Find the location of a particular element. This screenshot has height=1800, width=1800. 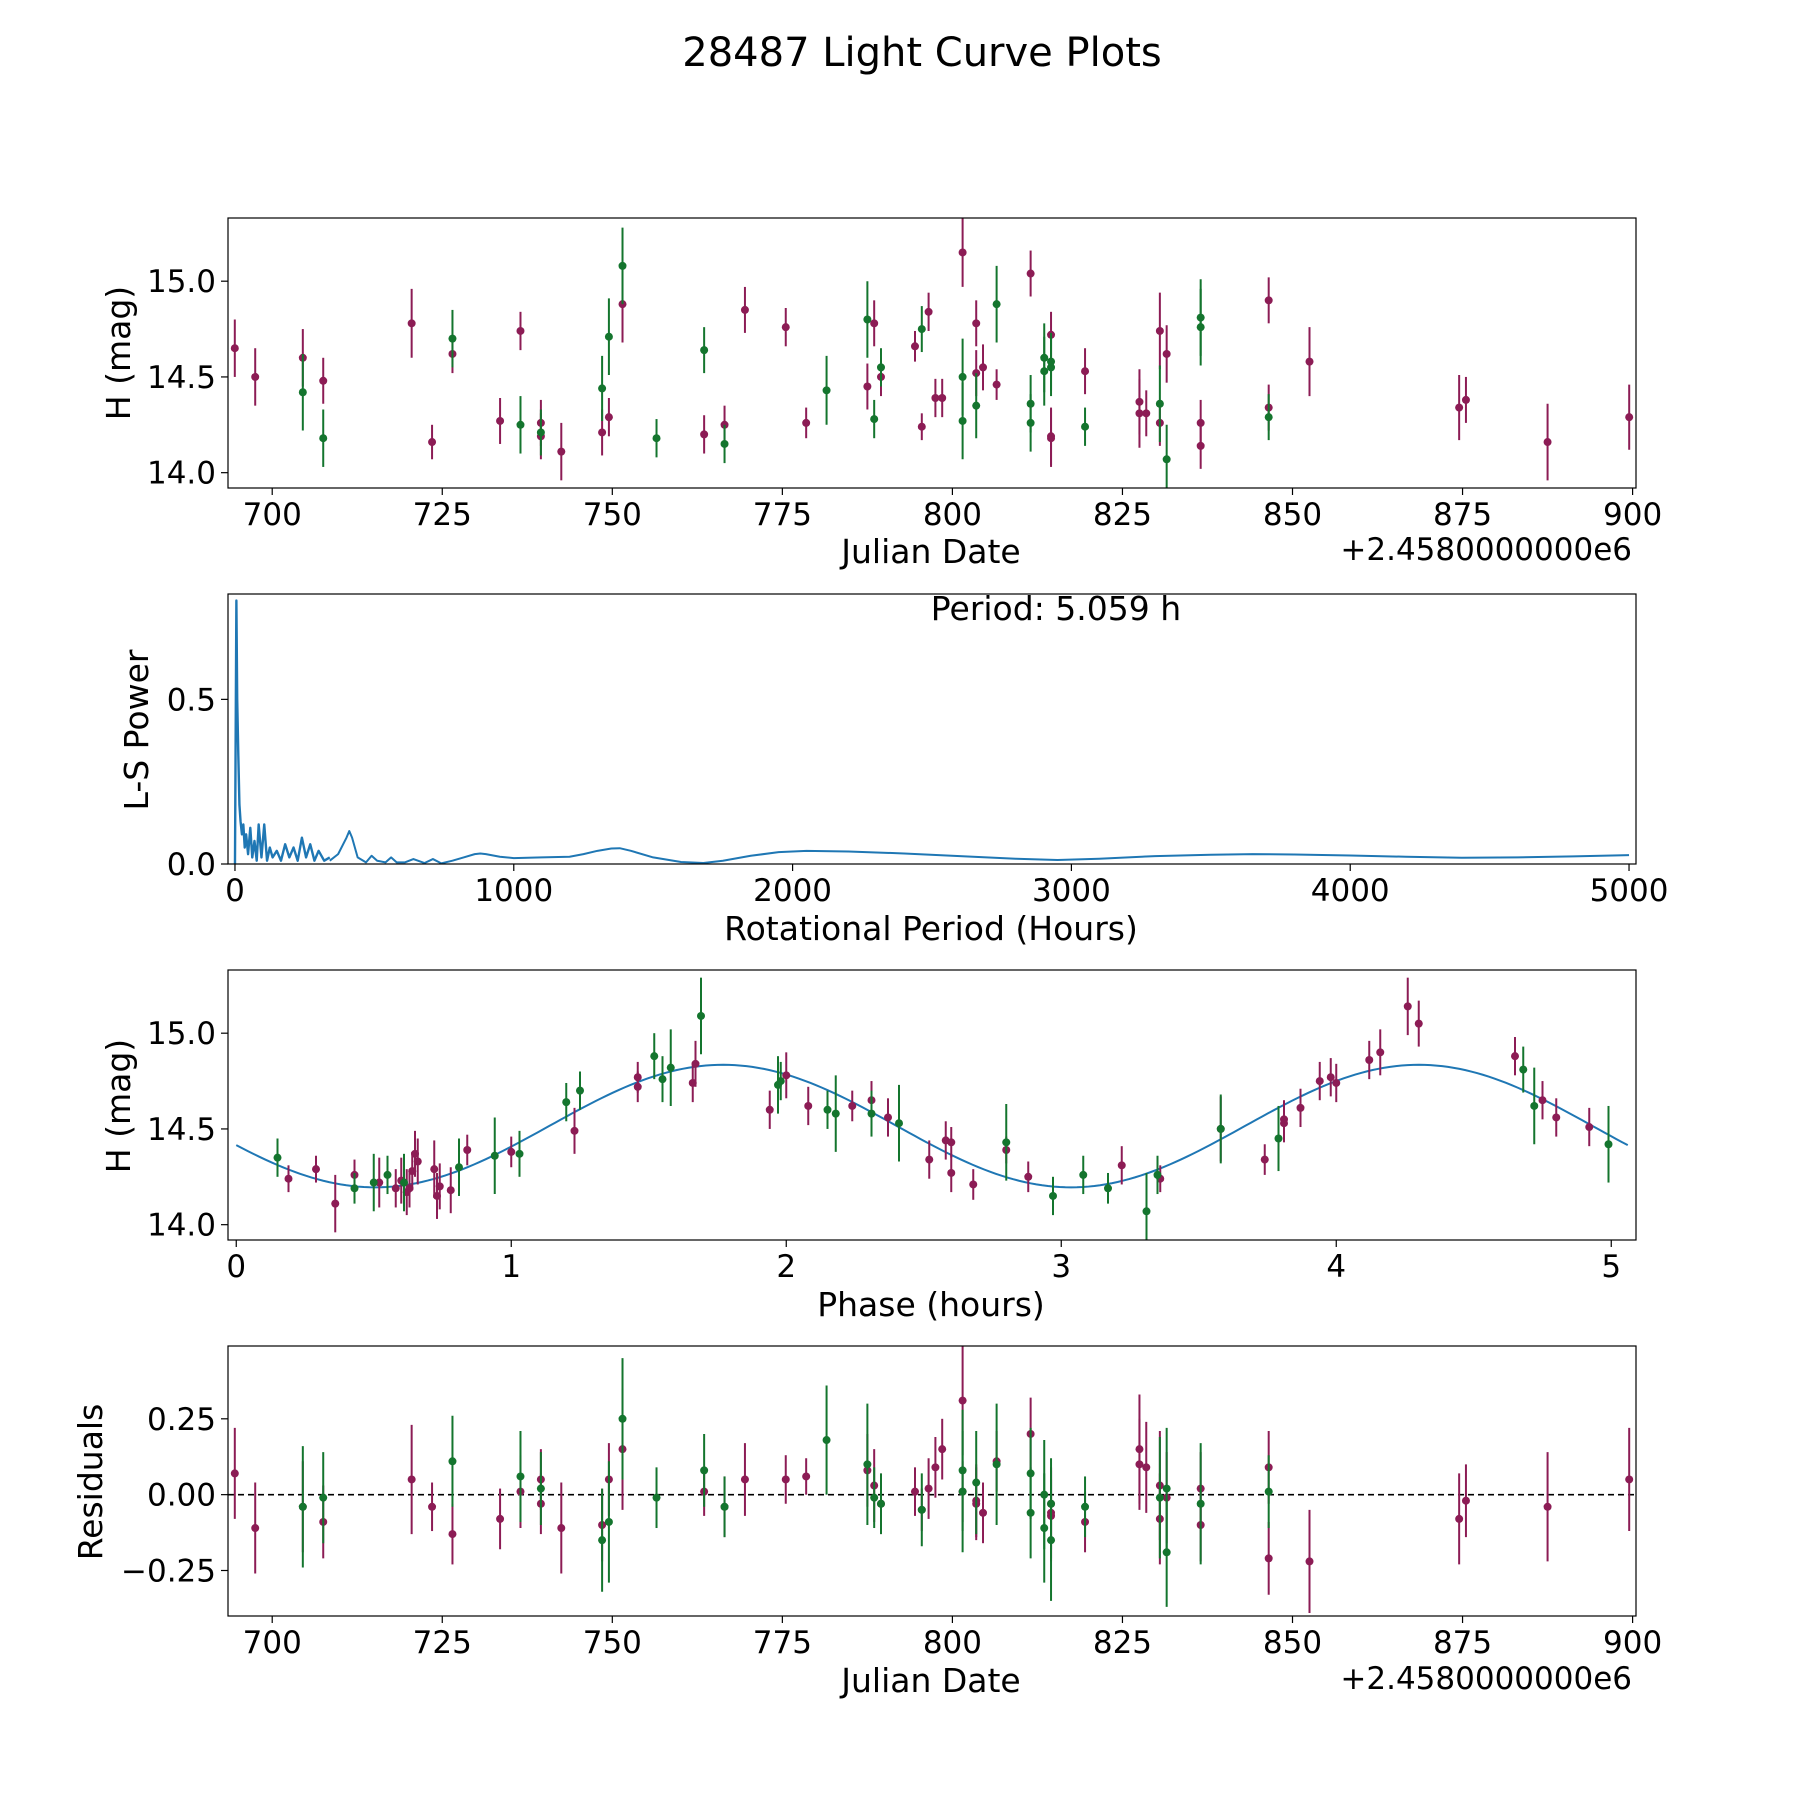

x-tick-label: 850 is located at coordinates (1292, 515).